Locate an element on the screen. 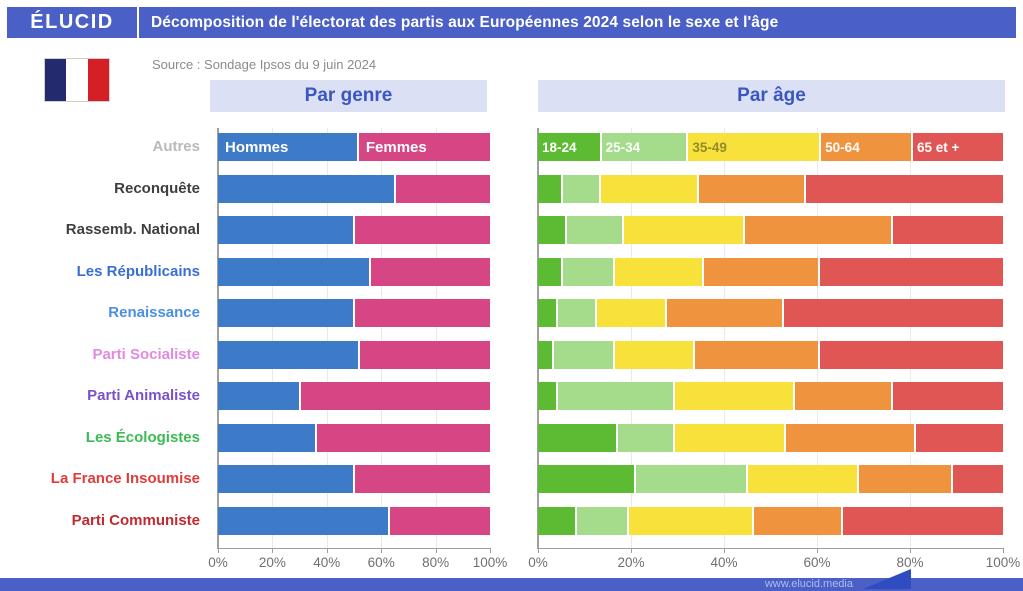  gender-panel-title: Par genre is located at coordinates (348, 96).